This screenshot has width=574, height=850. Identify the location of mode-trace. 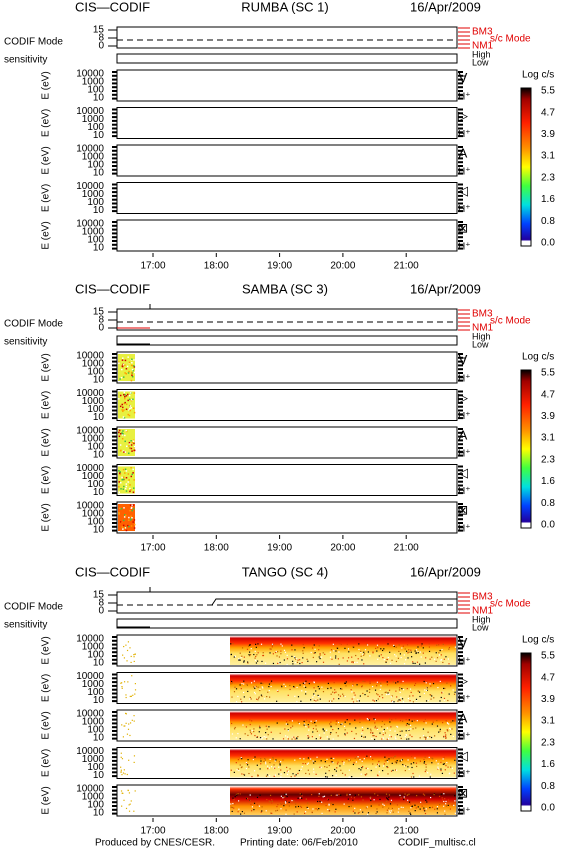
(134, 590).